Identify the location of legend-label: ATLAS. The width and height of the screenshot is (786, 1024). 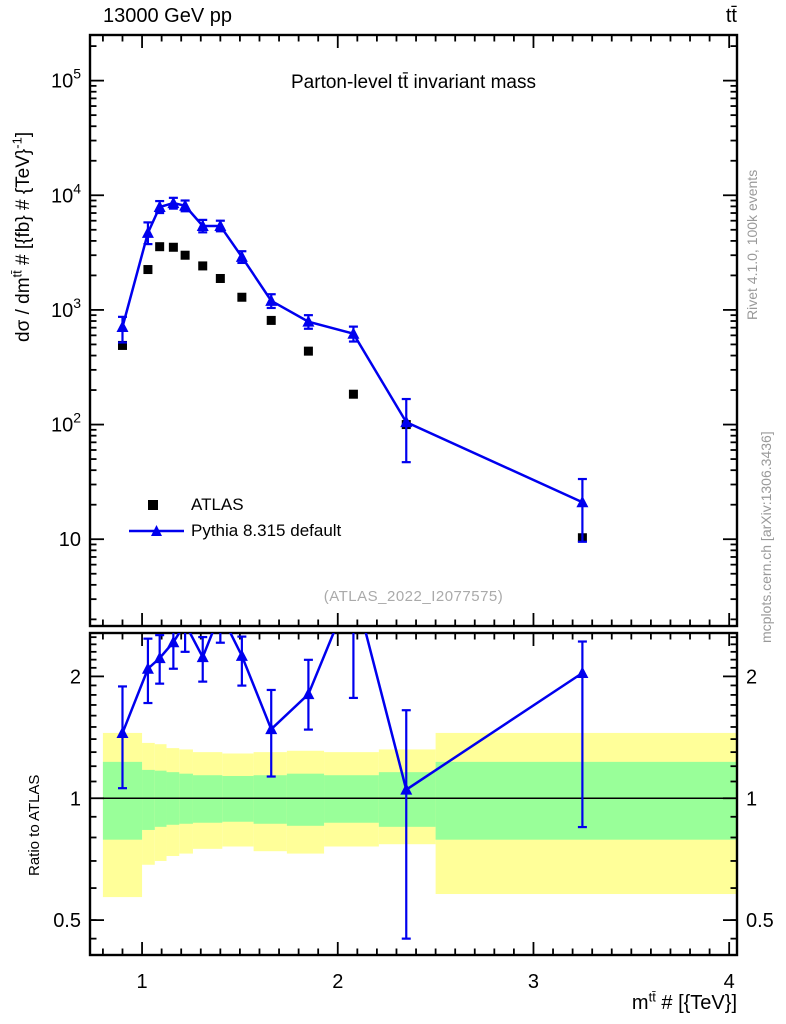
(217, 504).